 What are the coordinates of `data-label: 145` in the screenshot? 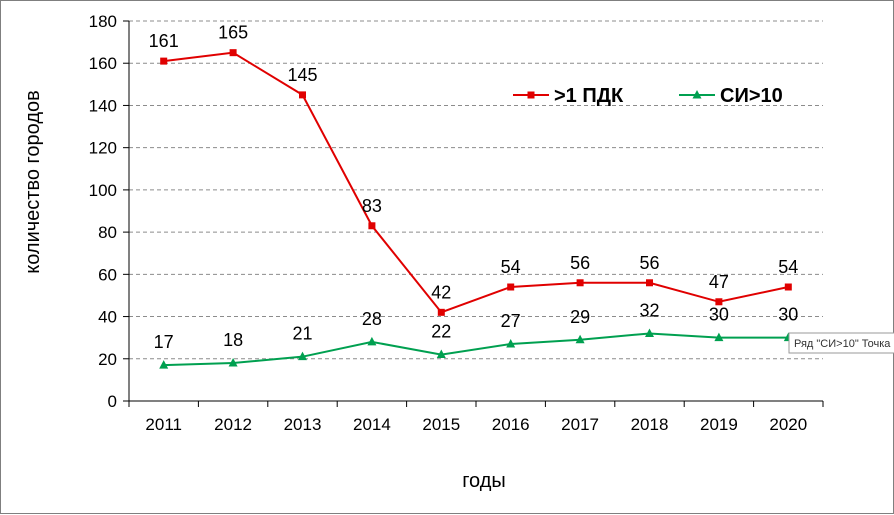 It's located at (302, 75).